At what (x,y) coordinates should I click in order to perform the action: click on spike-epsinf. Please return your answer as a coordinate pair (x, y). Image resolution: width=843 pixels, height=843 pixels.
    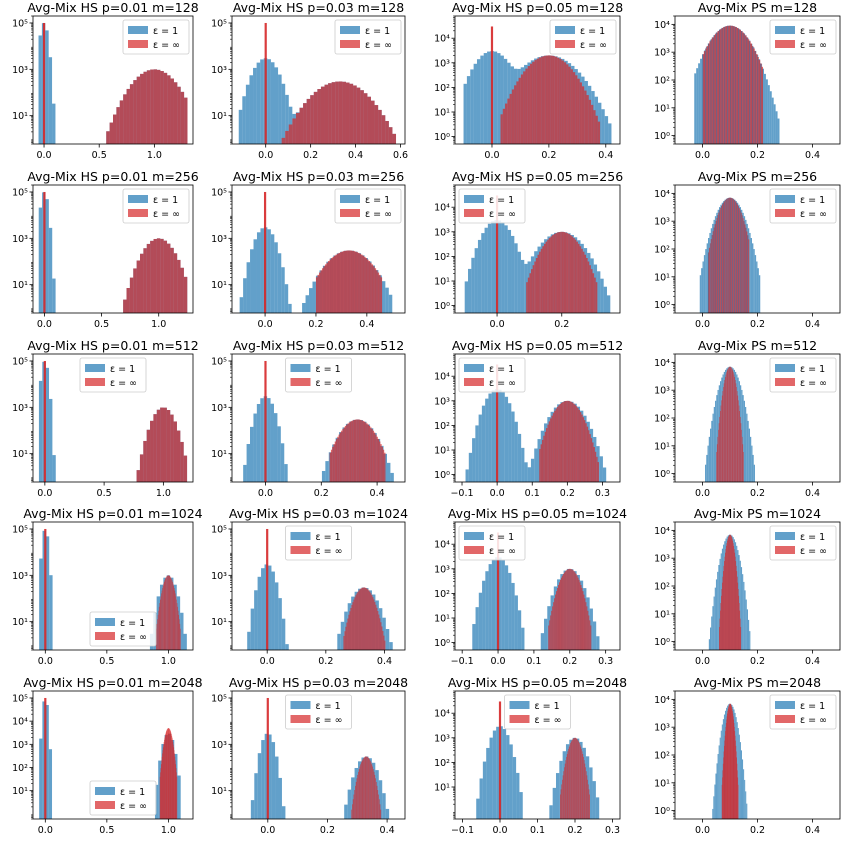
    Looking at the image, I should click on (44, 83).